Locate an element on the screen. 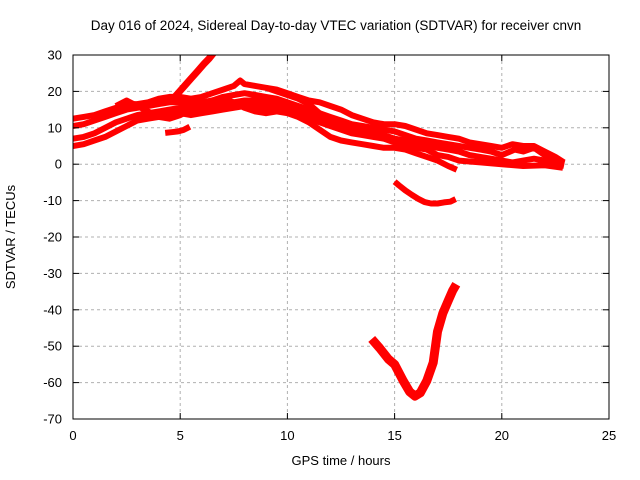 This screenshot has height=480, width=640. y-axis-label: SDTVAR / TECUs is located at coordinates (10, 236).